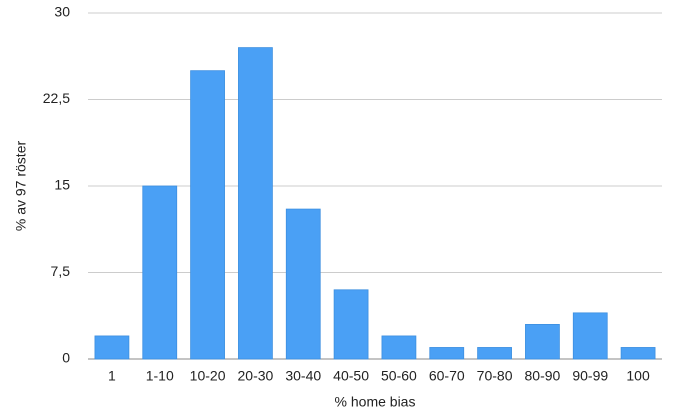 Image resolution: width=690 pixels, height=412 pixels. I want to click on y-tick-label: 7,5, so click(61, 271).